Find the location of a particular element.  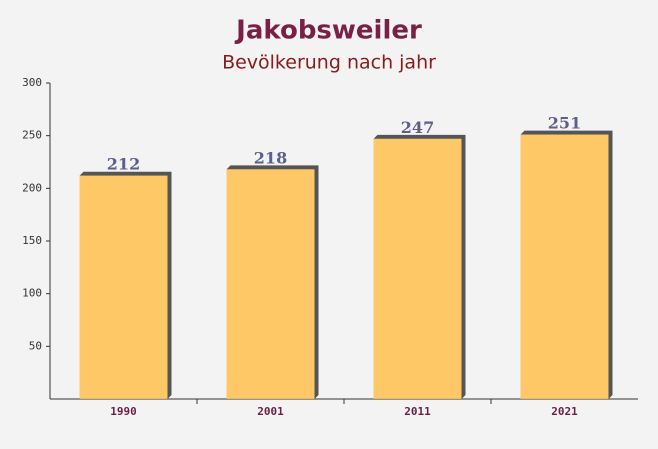

x-tick-label: 1990 is located at coordinates (123, 411).